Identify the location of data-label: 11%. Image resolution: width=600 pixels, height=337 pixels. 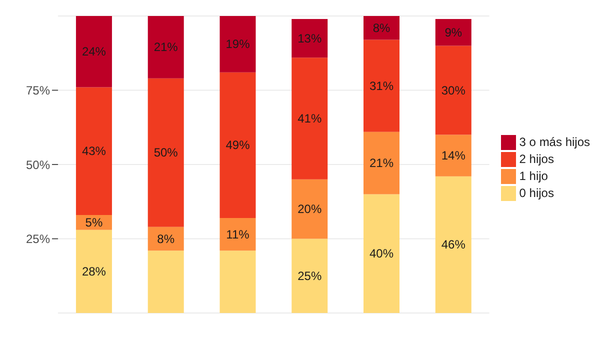
(238, 234).